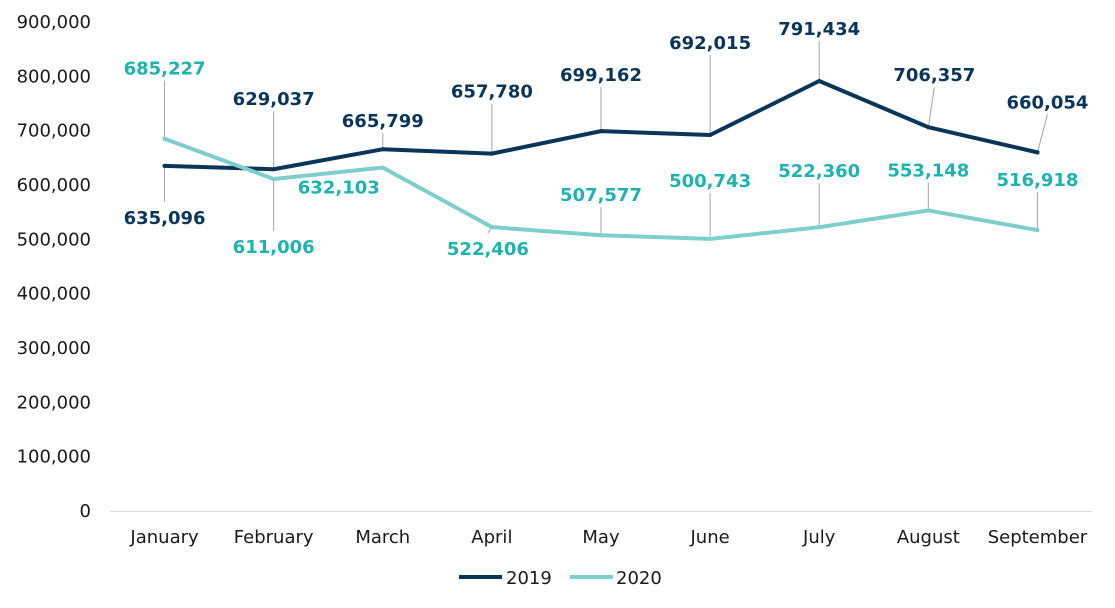 The width and height of the screenshot is (1115, 608). What do you see at coordinates (165, 69) in the screenshot?
I see `data-label-2020: 685,227` at bounding box center [165, 69].